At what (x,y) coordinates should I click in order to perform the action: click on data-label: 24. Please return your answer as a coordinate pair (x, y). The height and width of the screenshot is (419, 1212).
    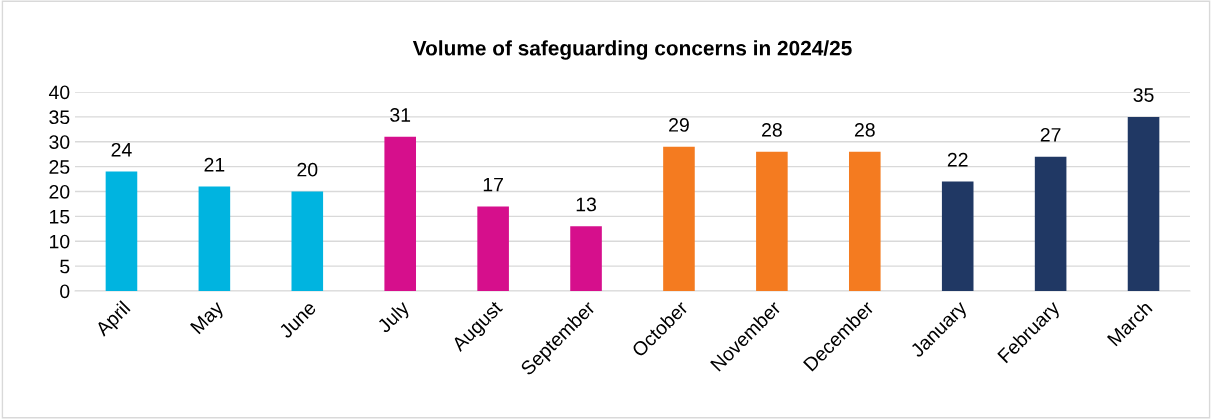
    Looking at the image, I should click on (121, 149).